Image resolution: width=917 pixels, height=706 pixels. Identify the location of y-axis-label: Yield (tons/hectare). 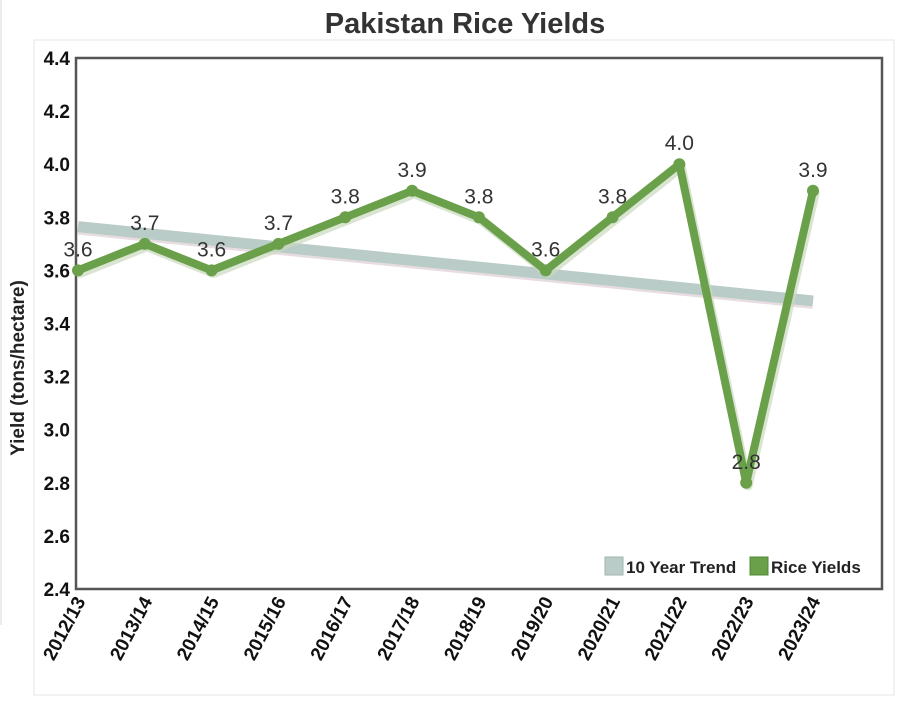
(18, 368).